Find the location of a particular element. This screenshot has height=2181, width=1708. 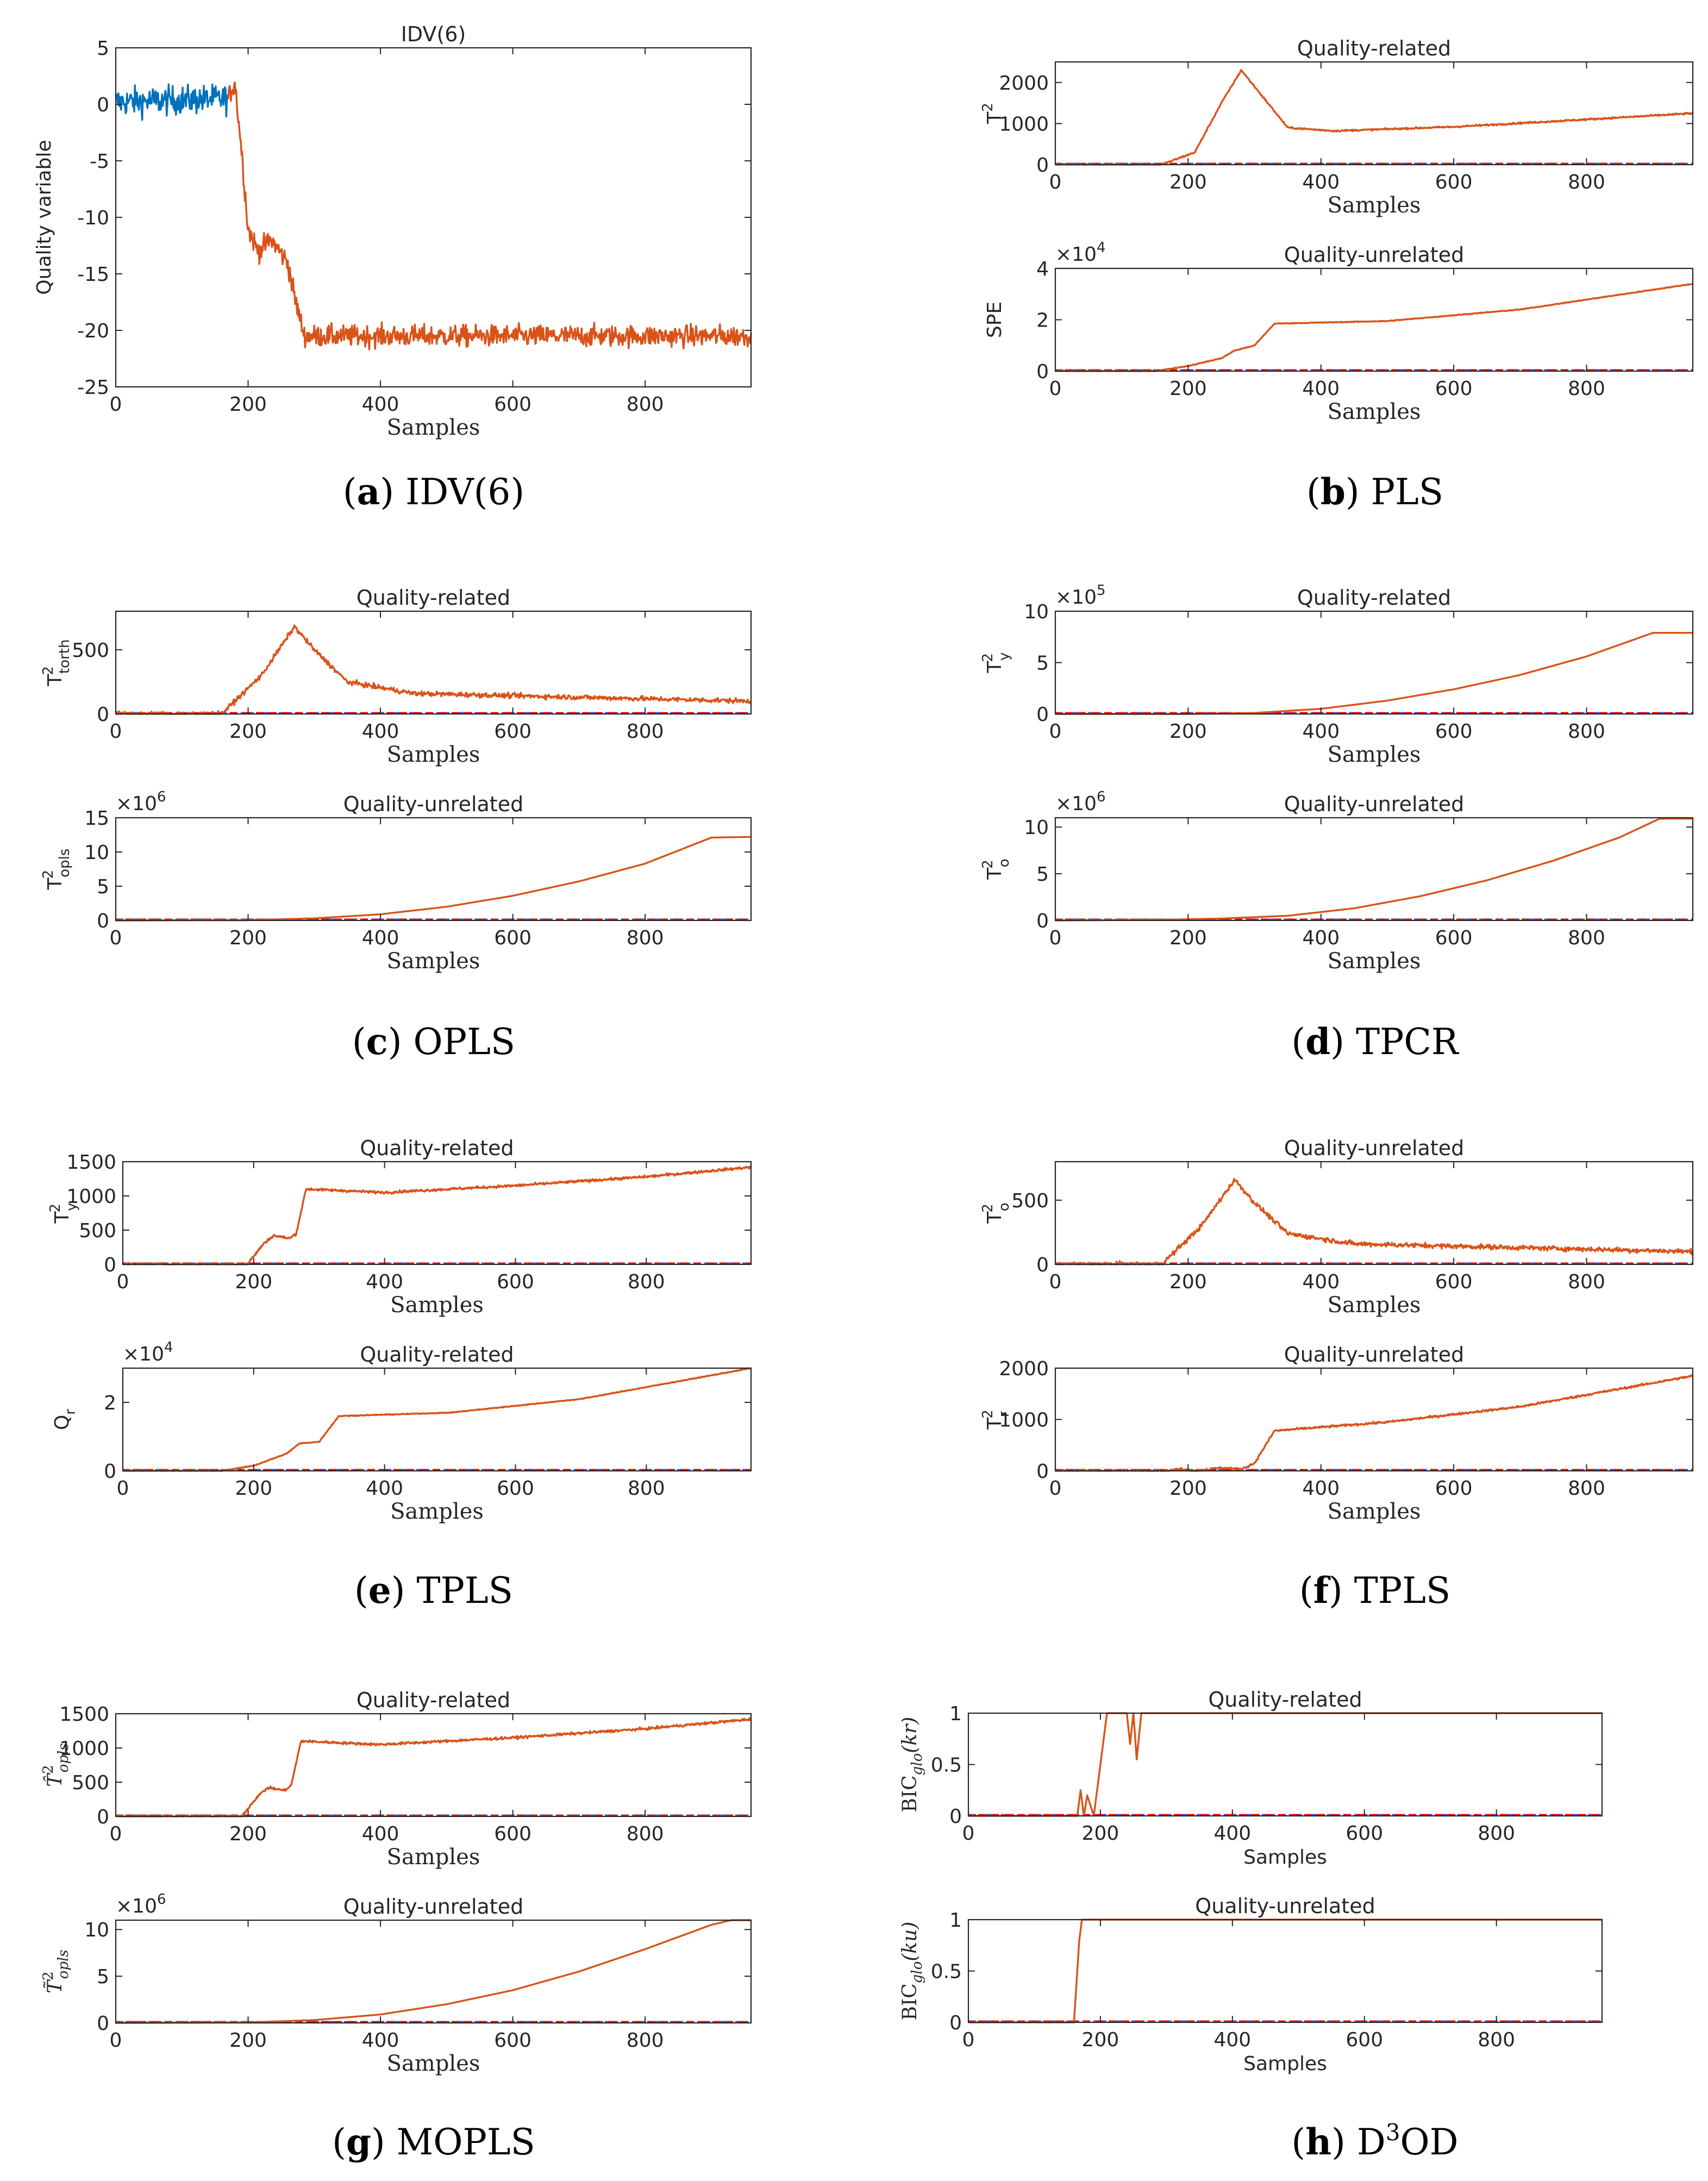

caption-e: (e) TPLS is located at coordinates (433, 1591).